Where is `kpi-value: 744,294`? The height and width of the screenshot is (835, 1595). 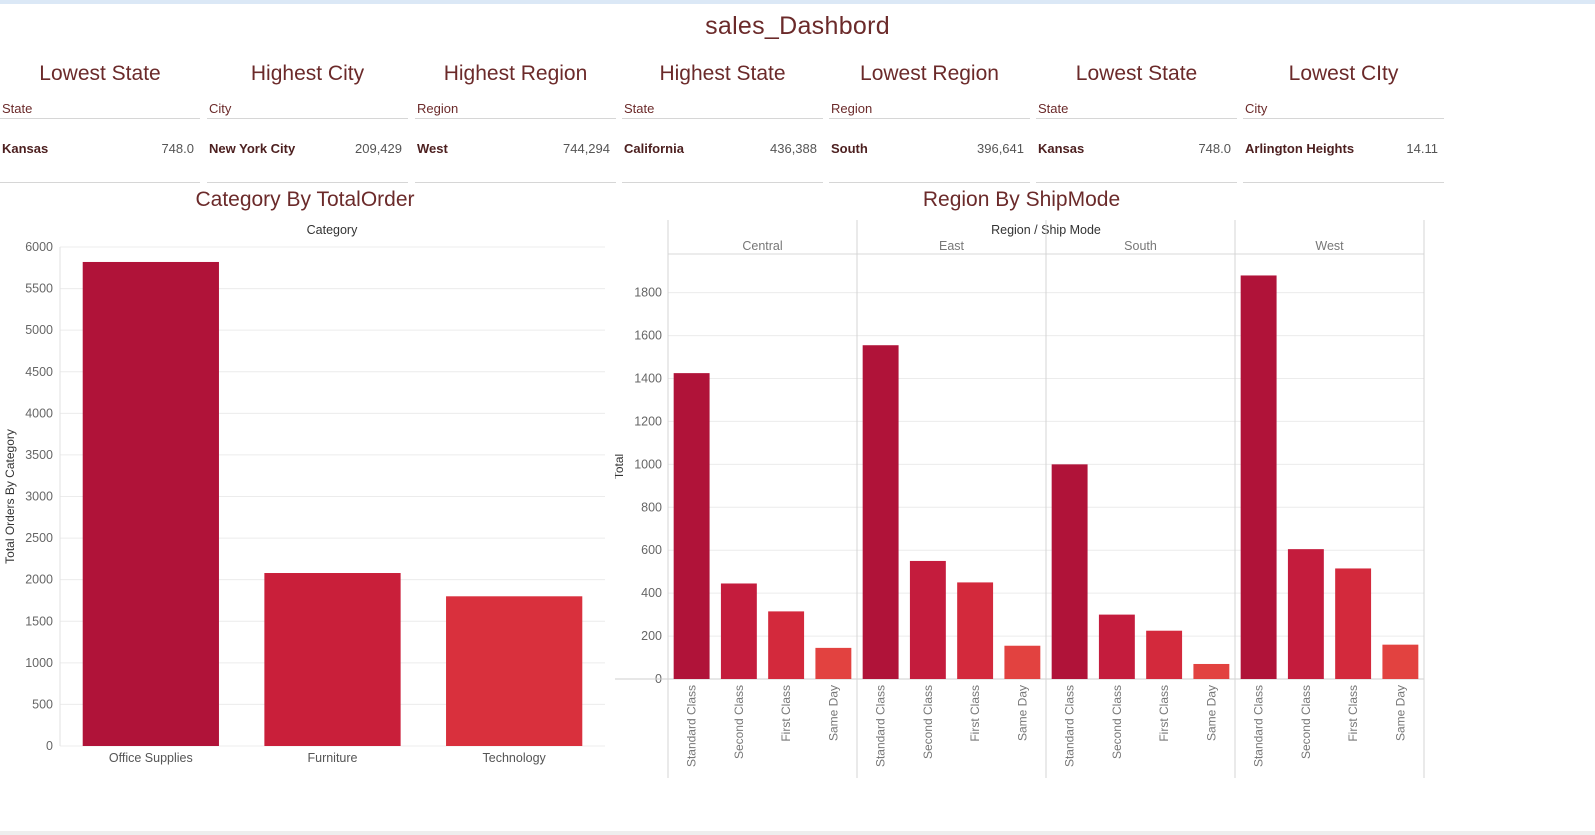
kpi-value: 744,294 is located at coordinates (586, 148).